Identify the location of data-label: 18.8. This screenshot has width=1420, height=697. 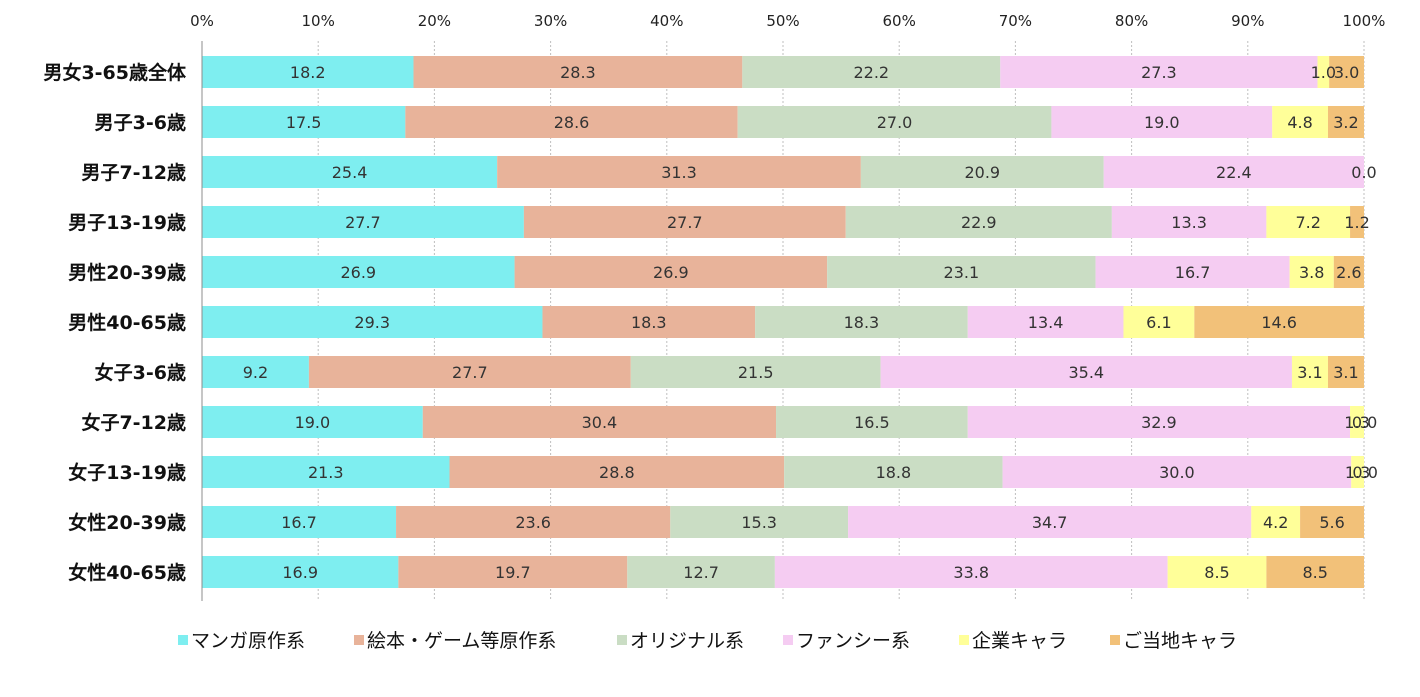
(894, 472).